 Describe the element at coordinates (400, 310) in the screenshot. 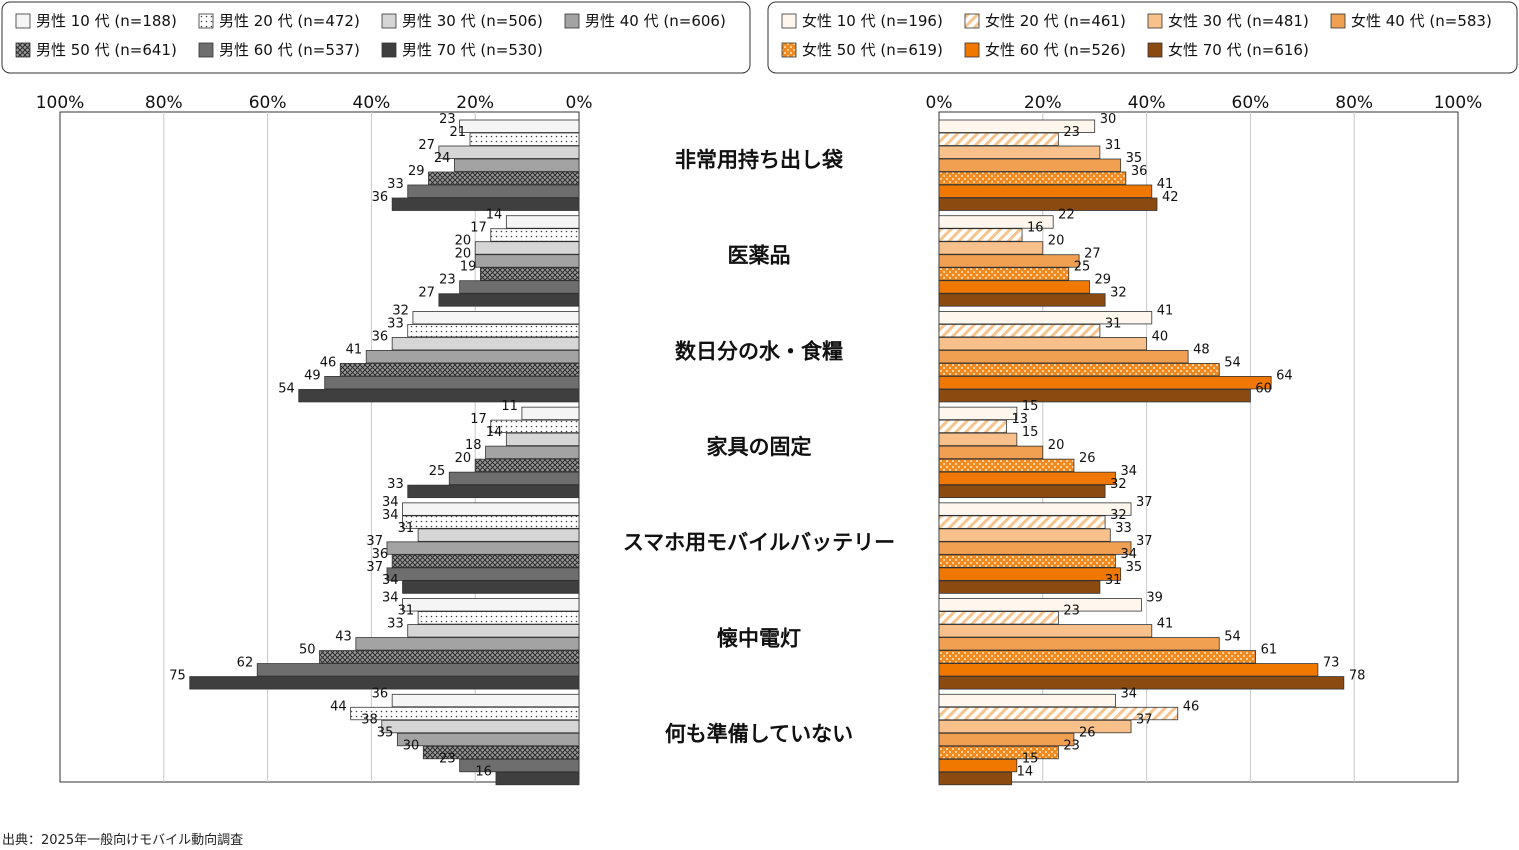

I see `male-data-label: 32` at that location.